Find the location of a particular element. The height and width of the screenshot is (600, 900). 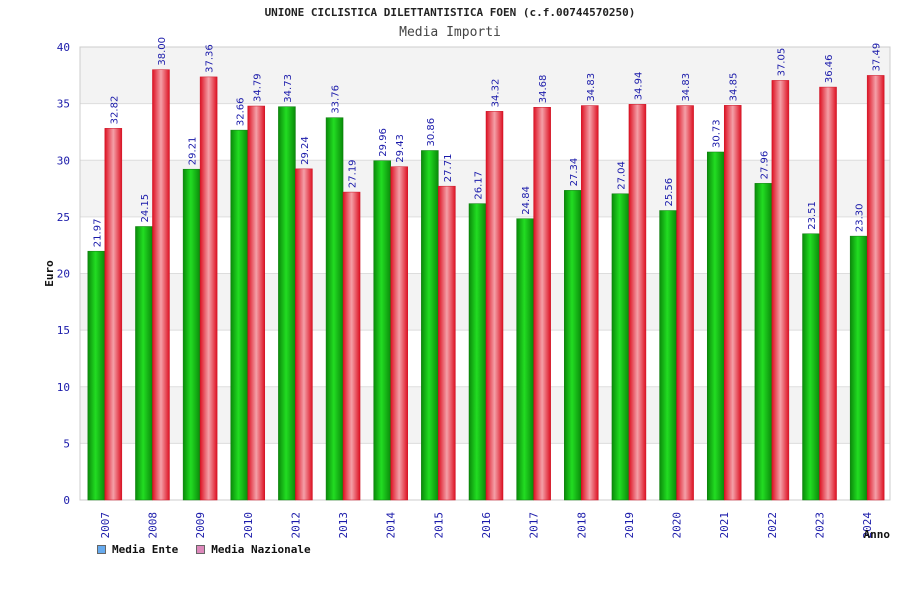

data-label: 34.68 is located at coordinates (543, 89).